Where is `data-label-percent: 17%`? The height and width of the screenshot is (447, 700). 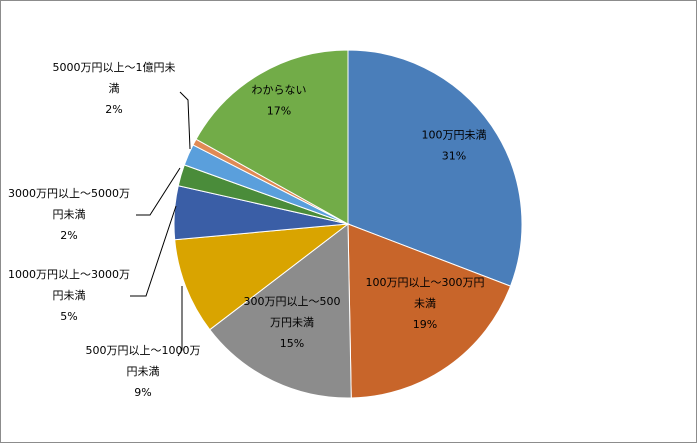 data-label-percent: 17% is located at coordinates (279, 111).